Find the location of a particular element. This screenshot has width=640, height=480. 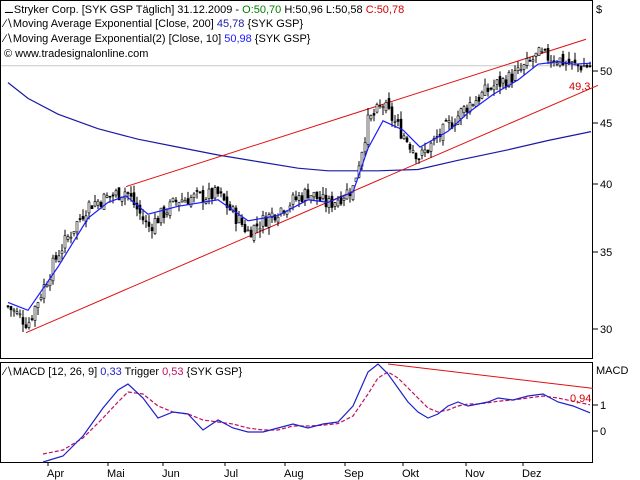

month-label-apr: Apr is located at coordinates (55, 474).